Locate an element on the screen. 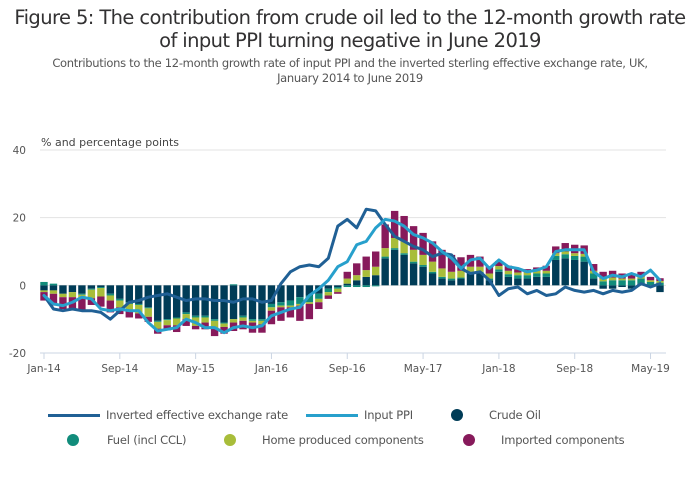 This screenshot has height=502, width=700. chart-subtitle-line-2: January 2014 to June 2019 is located at coordinates (350, 78).